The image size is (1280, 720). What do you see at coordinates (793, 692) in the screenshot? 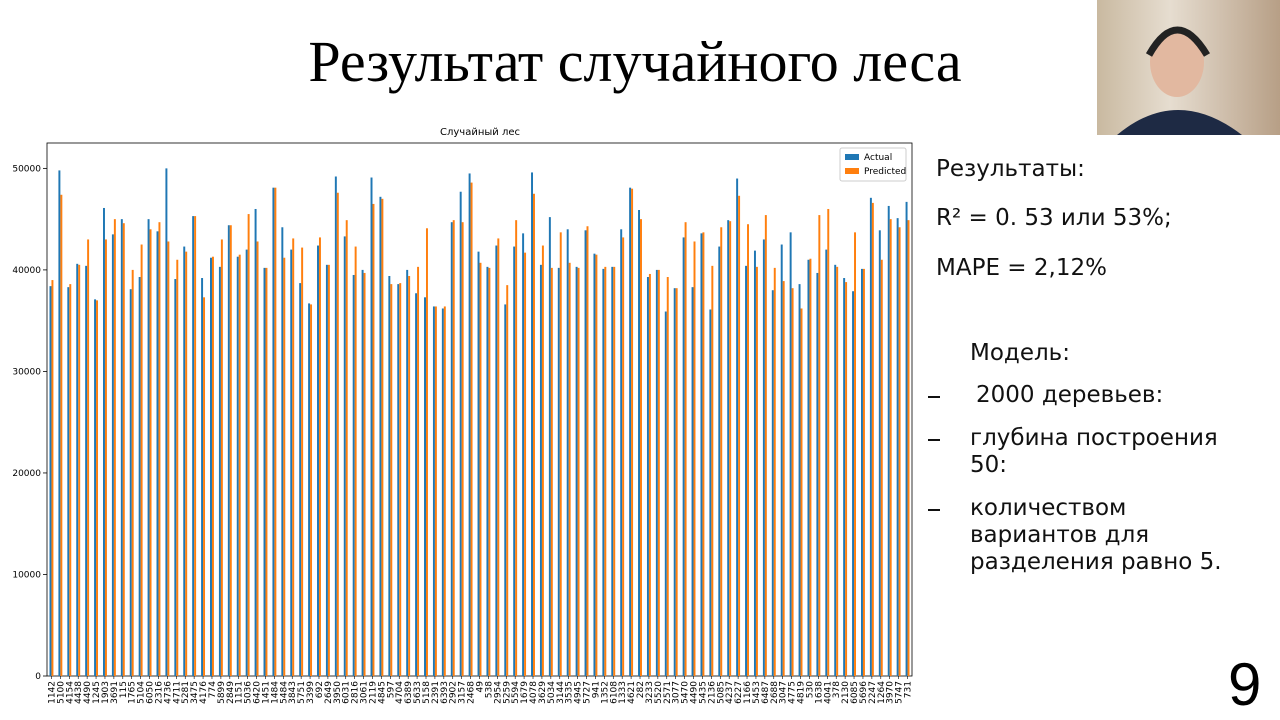
I see `x-tick-label: 4775` at bounding box center [793, 692].